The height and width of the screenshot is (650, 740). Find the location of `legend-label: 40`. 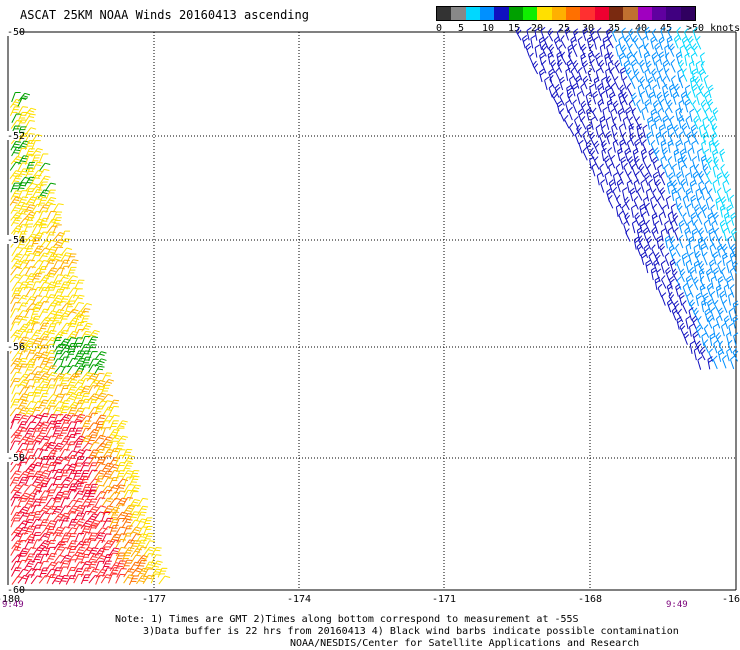

legend-label: 40 is located at coordinates (641, 28).